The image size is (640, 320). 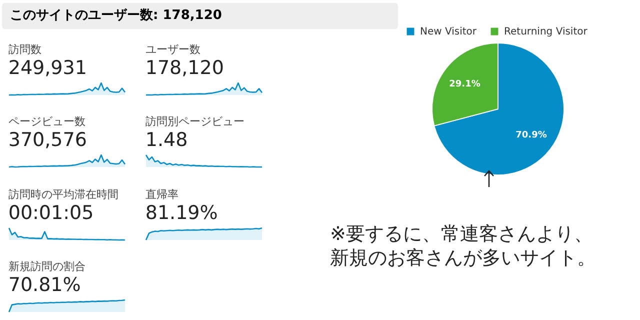 I want to click on chart-subtitle: 178,120, so click(x=184, y=68).